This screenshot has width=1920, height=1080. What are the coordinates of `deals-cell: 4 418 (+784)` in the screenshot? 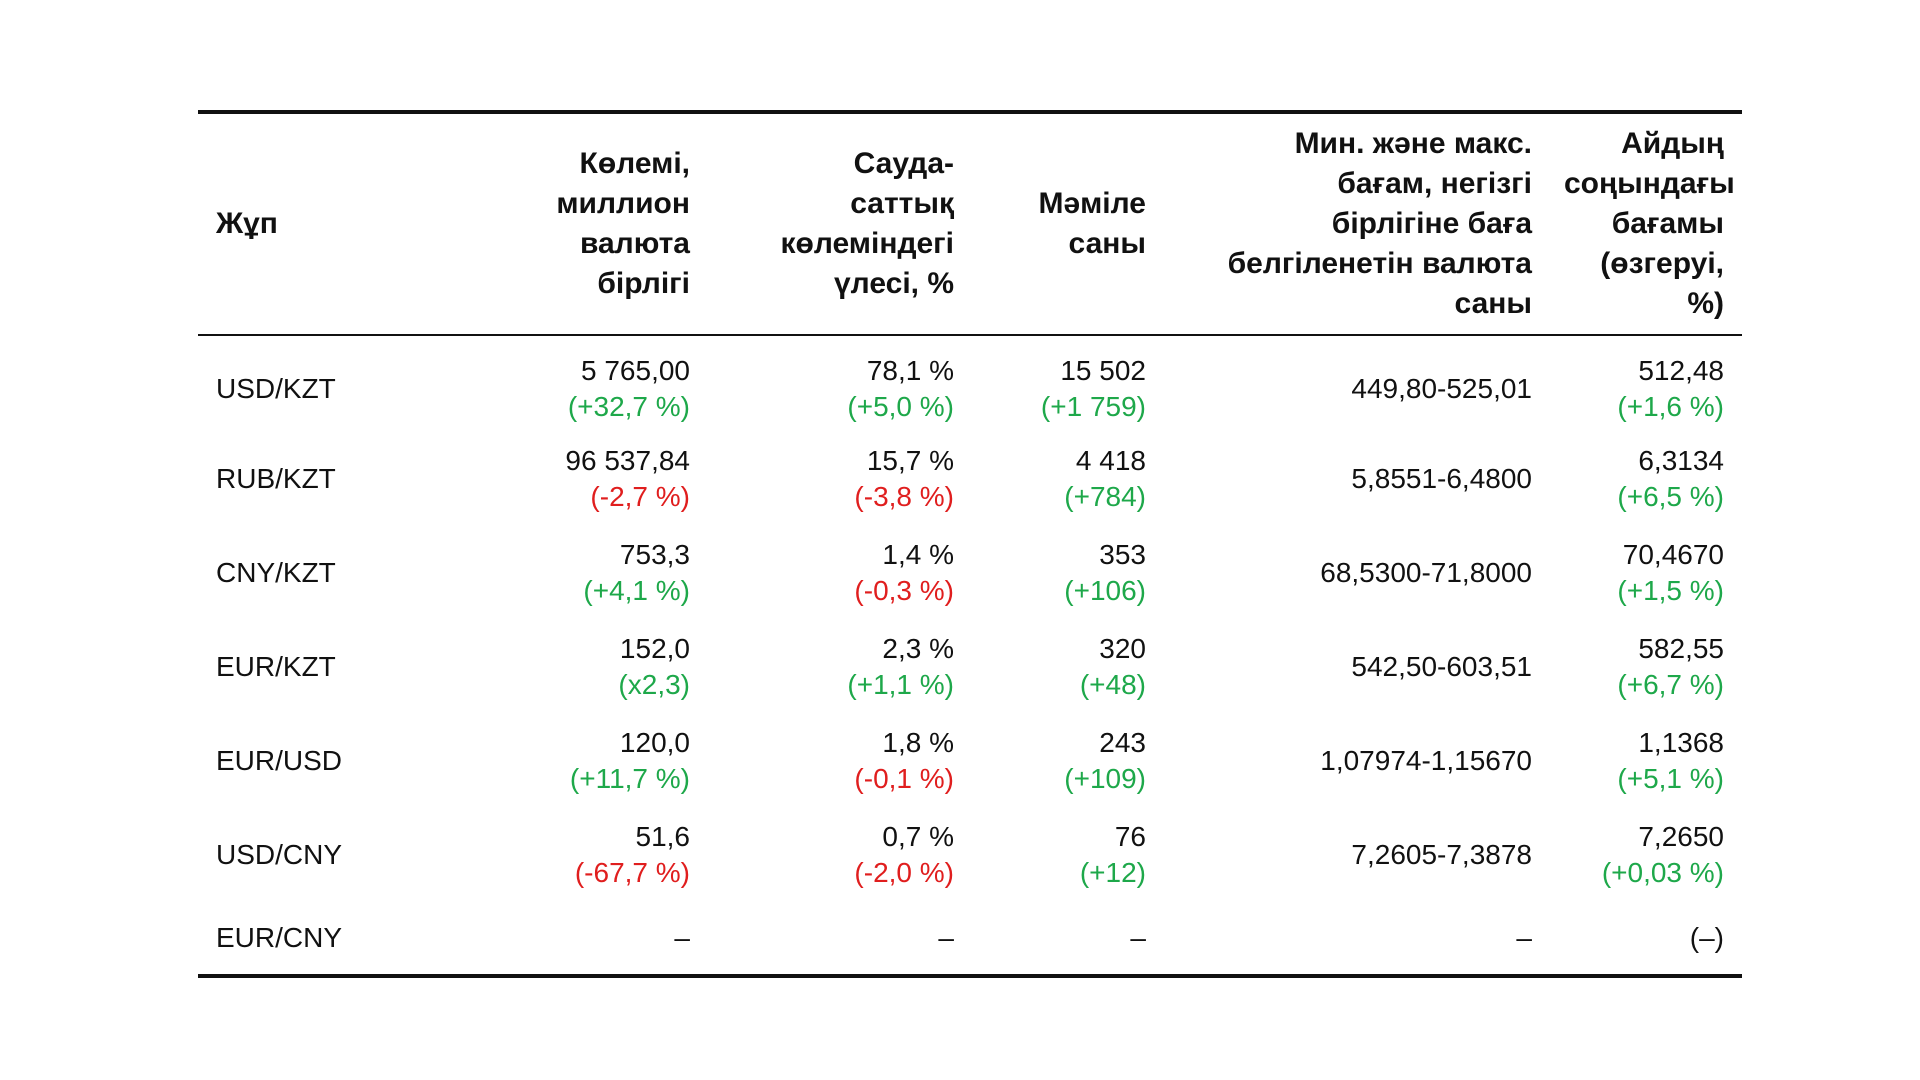 It's located at (1068, 479).